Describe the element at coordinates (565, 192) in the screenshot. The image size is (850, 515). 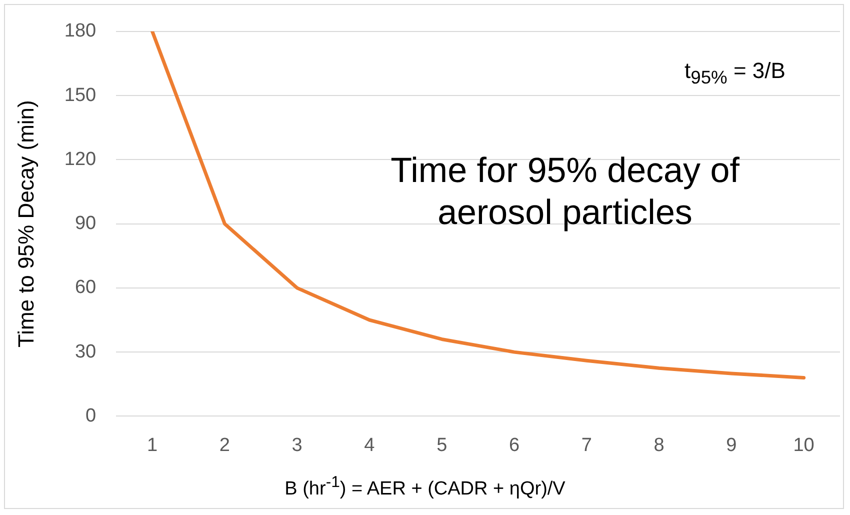
I see `annotation: Time for 95% decay of aerosol particles` at that location.